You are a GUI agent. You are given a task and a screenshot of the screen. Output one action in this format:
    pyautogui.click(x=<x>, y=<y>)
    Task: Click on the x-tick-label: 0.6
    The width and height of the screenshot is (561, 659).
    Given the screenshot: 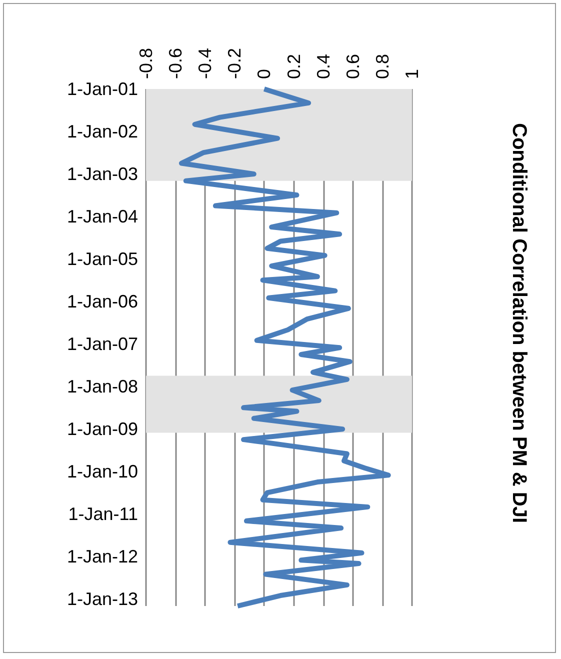 What is the action you would take?
    pyautogui.click(x=352, y=66)
    